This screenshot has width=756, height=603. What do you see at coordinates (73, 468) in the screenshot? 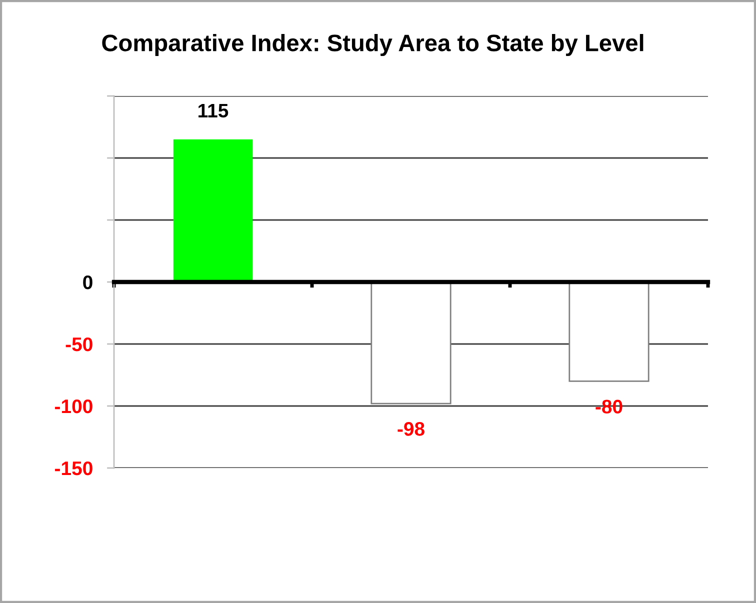
I see `y-tick-label: -150` at bounding box center [73, 468].